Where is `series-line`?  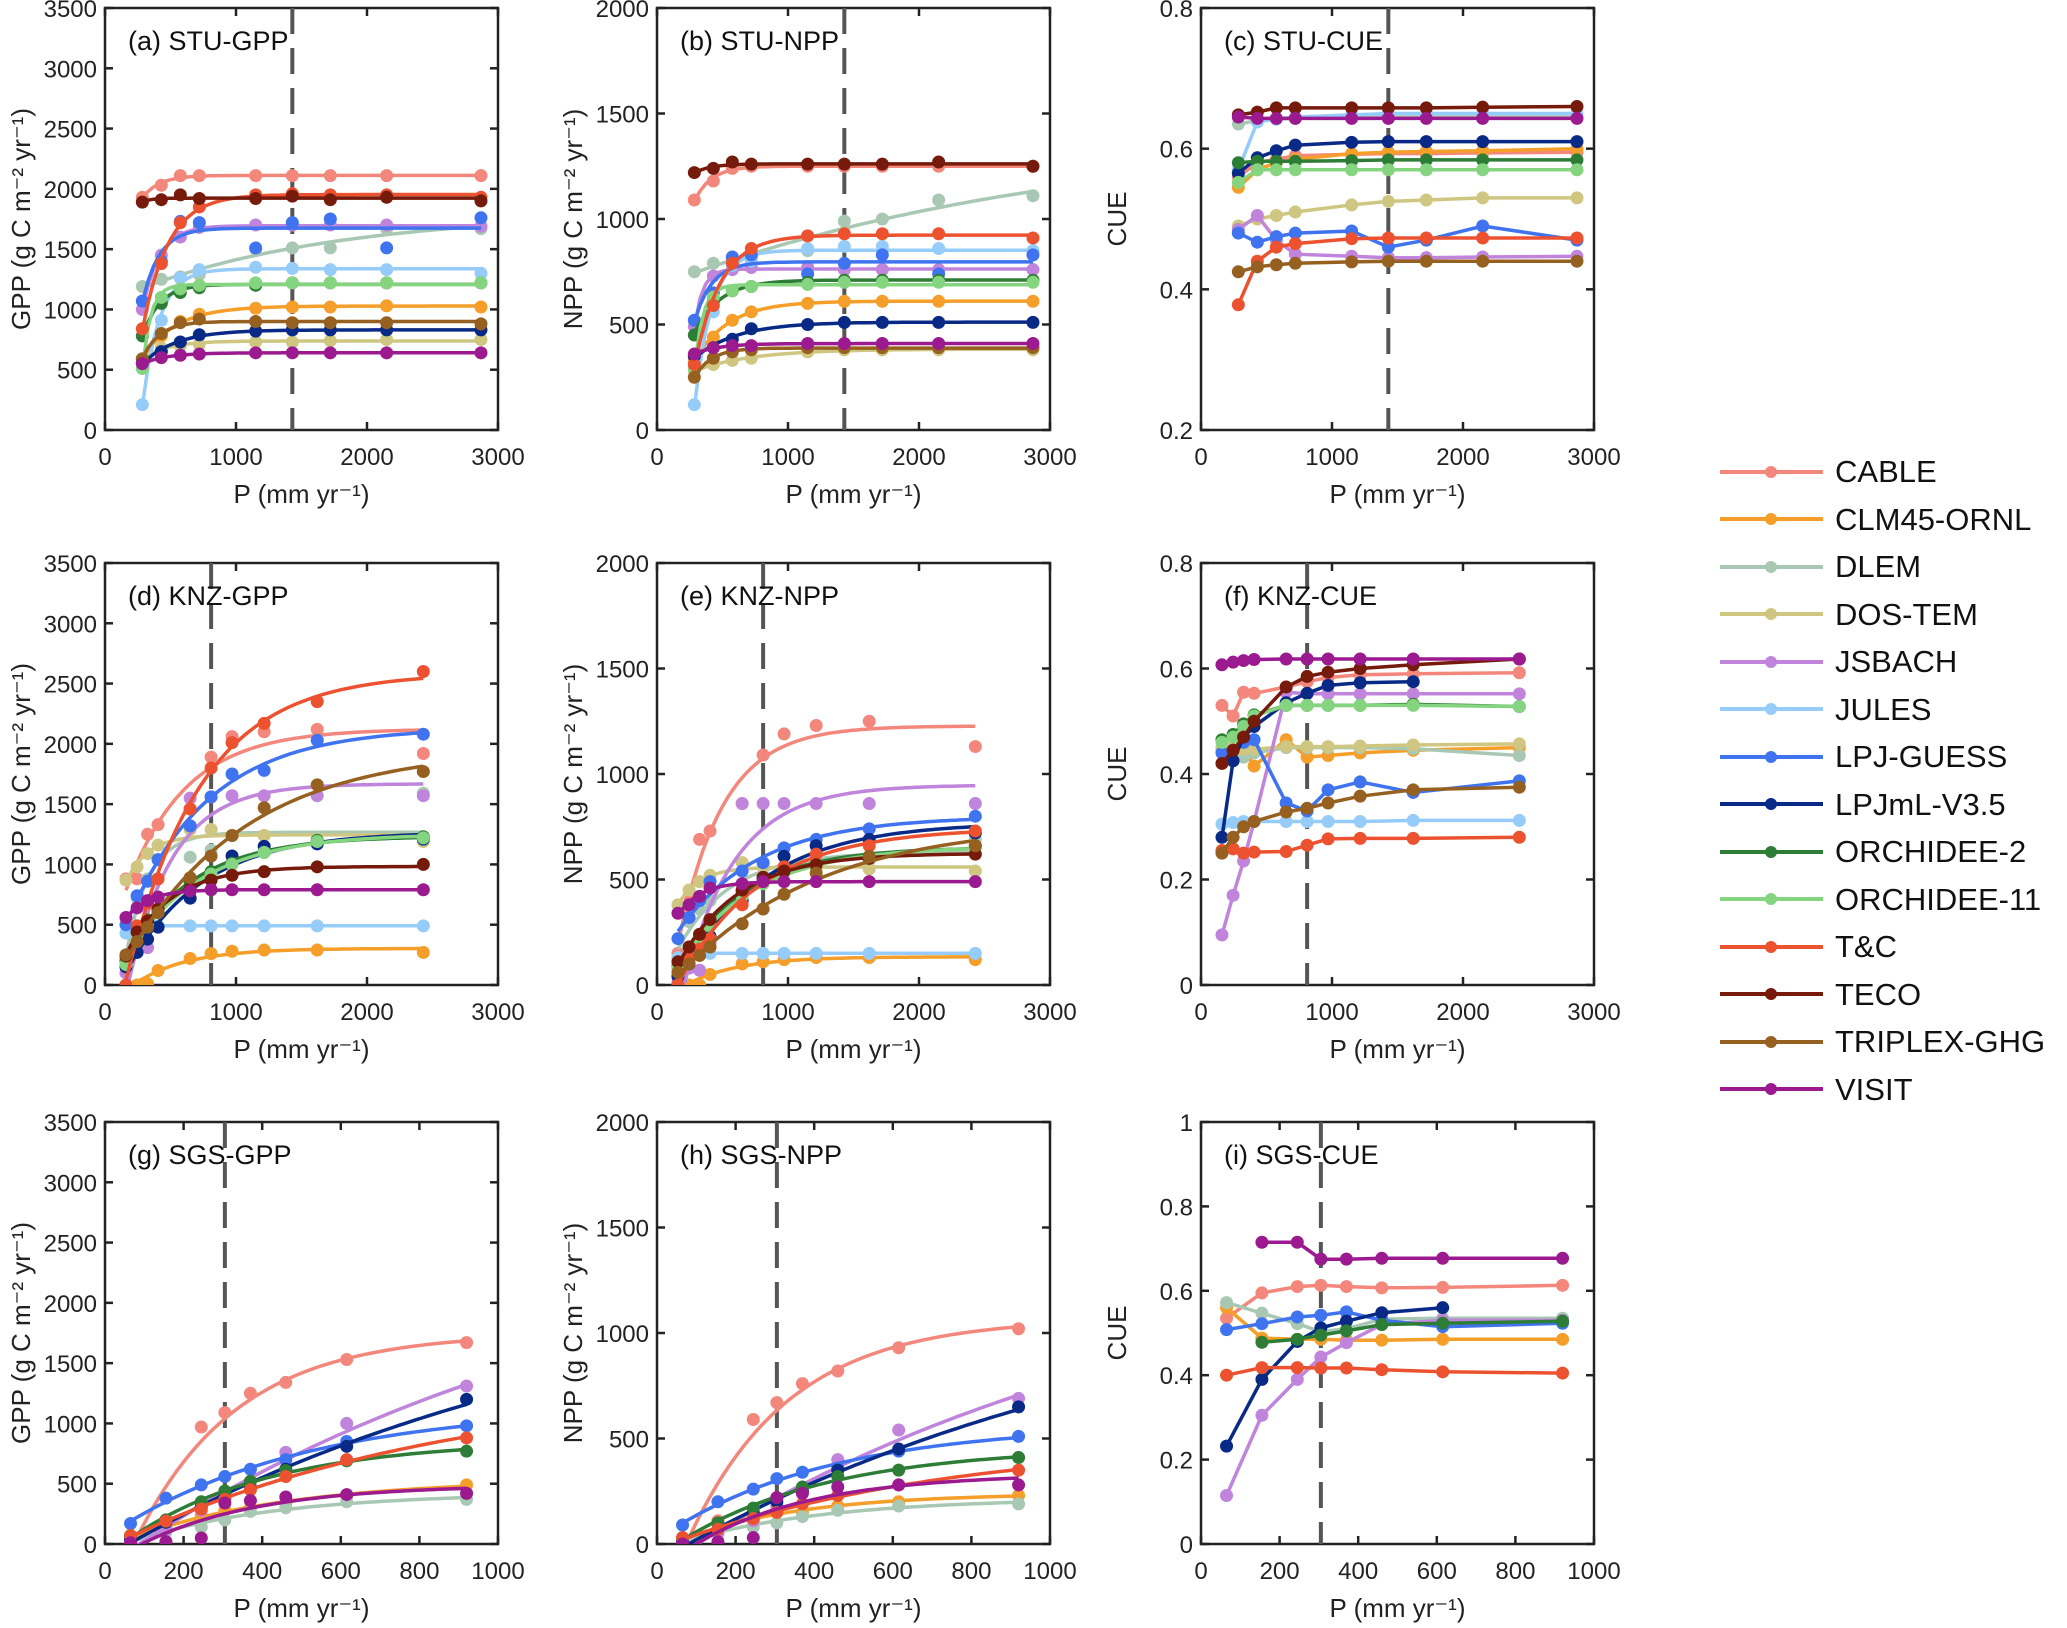 series-line is located at coordinates (1370, 711).